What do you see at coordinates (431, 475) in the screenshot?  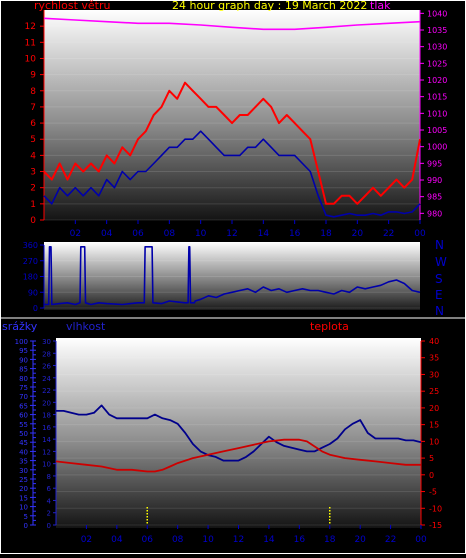 I see `temperature-y-tick-label: 0` at bounding box center [431, 475].